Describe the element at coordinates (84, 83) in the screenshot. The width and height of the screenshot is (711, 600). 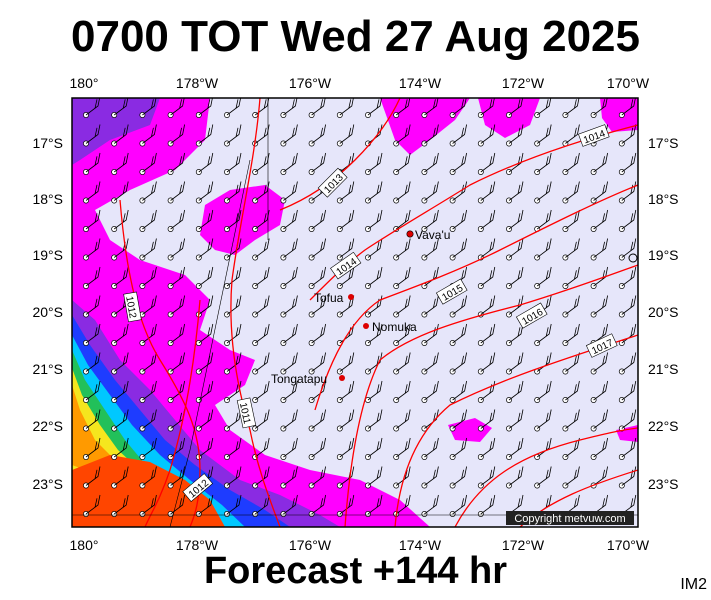
I see `lon-label: 180°` at that location.